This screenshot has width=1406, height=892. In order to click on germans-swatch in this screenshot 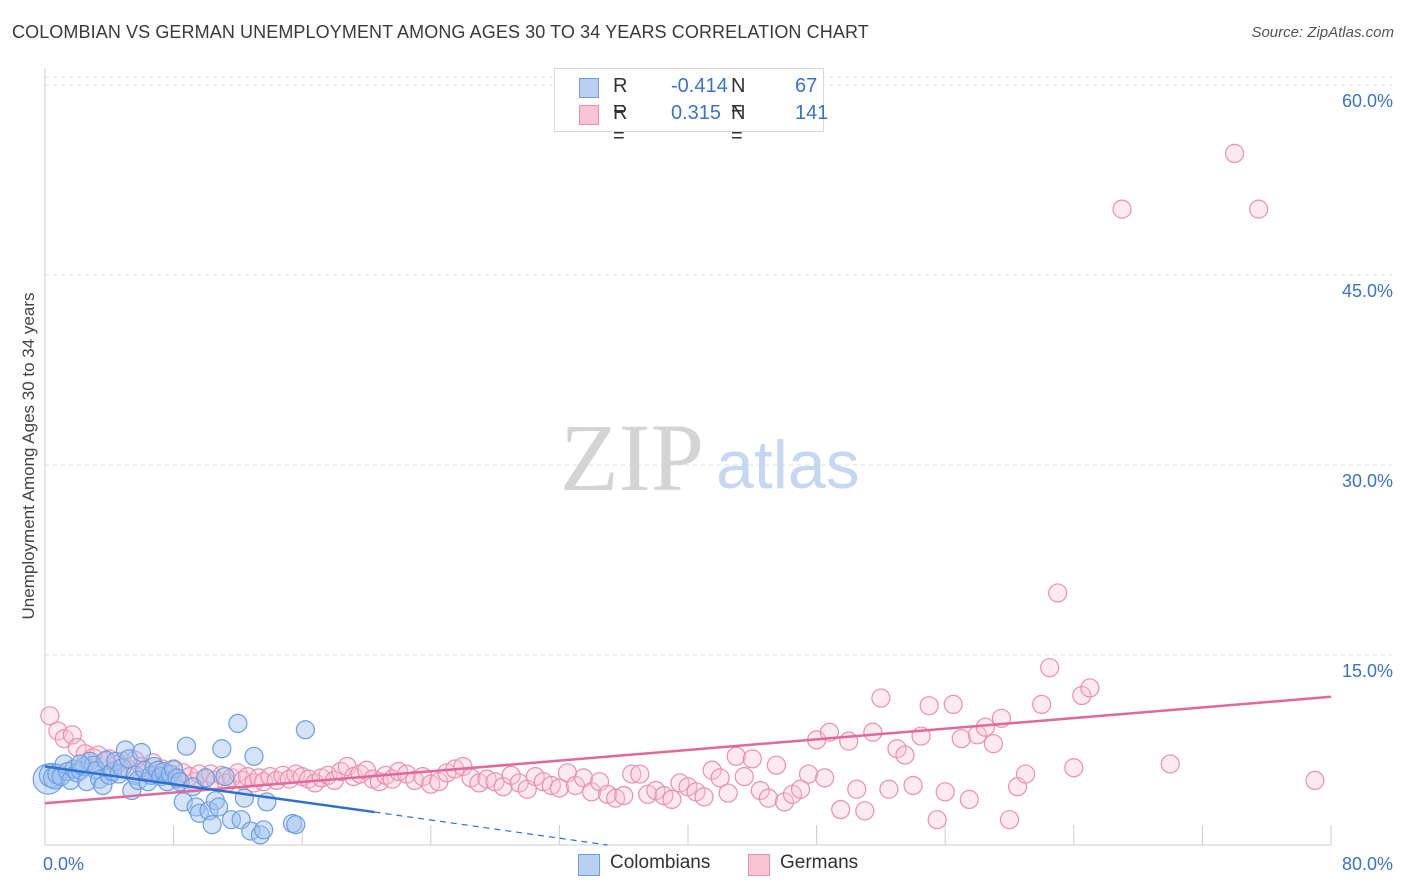, I will do `click(589, 115)`.